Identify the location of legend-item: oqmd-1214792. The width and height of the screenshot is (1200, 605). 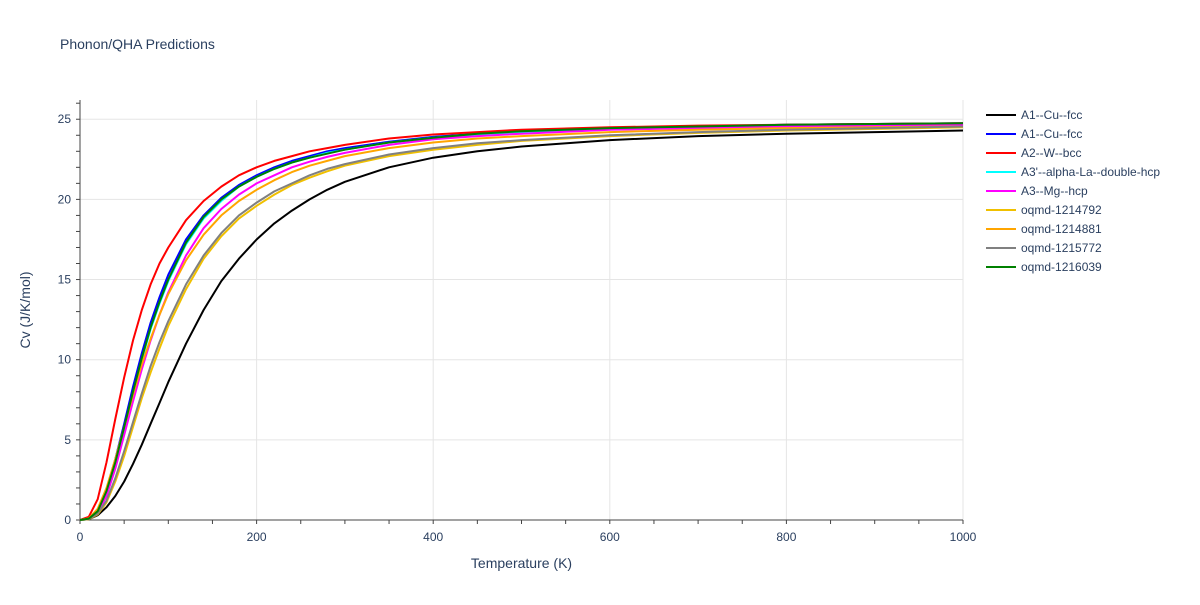
(1044, 210).